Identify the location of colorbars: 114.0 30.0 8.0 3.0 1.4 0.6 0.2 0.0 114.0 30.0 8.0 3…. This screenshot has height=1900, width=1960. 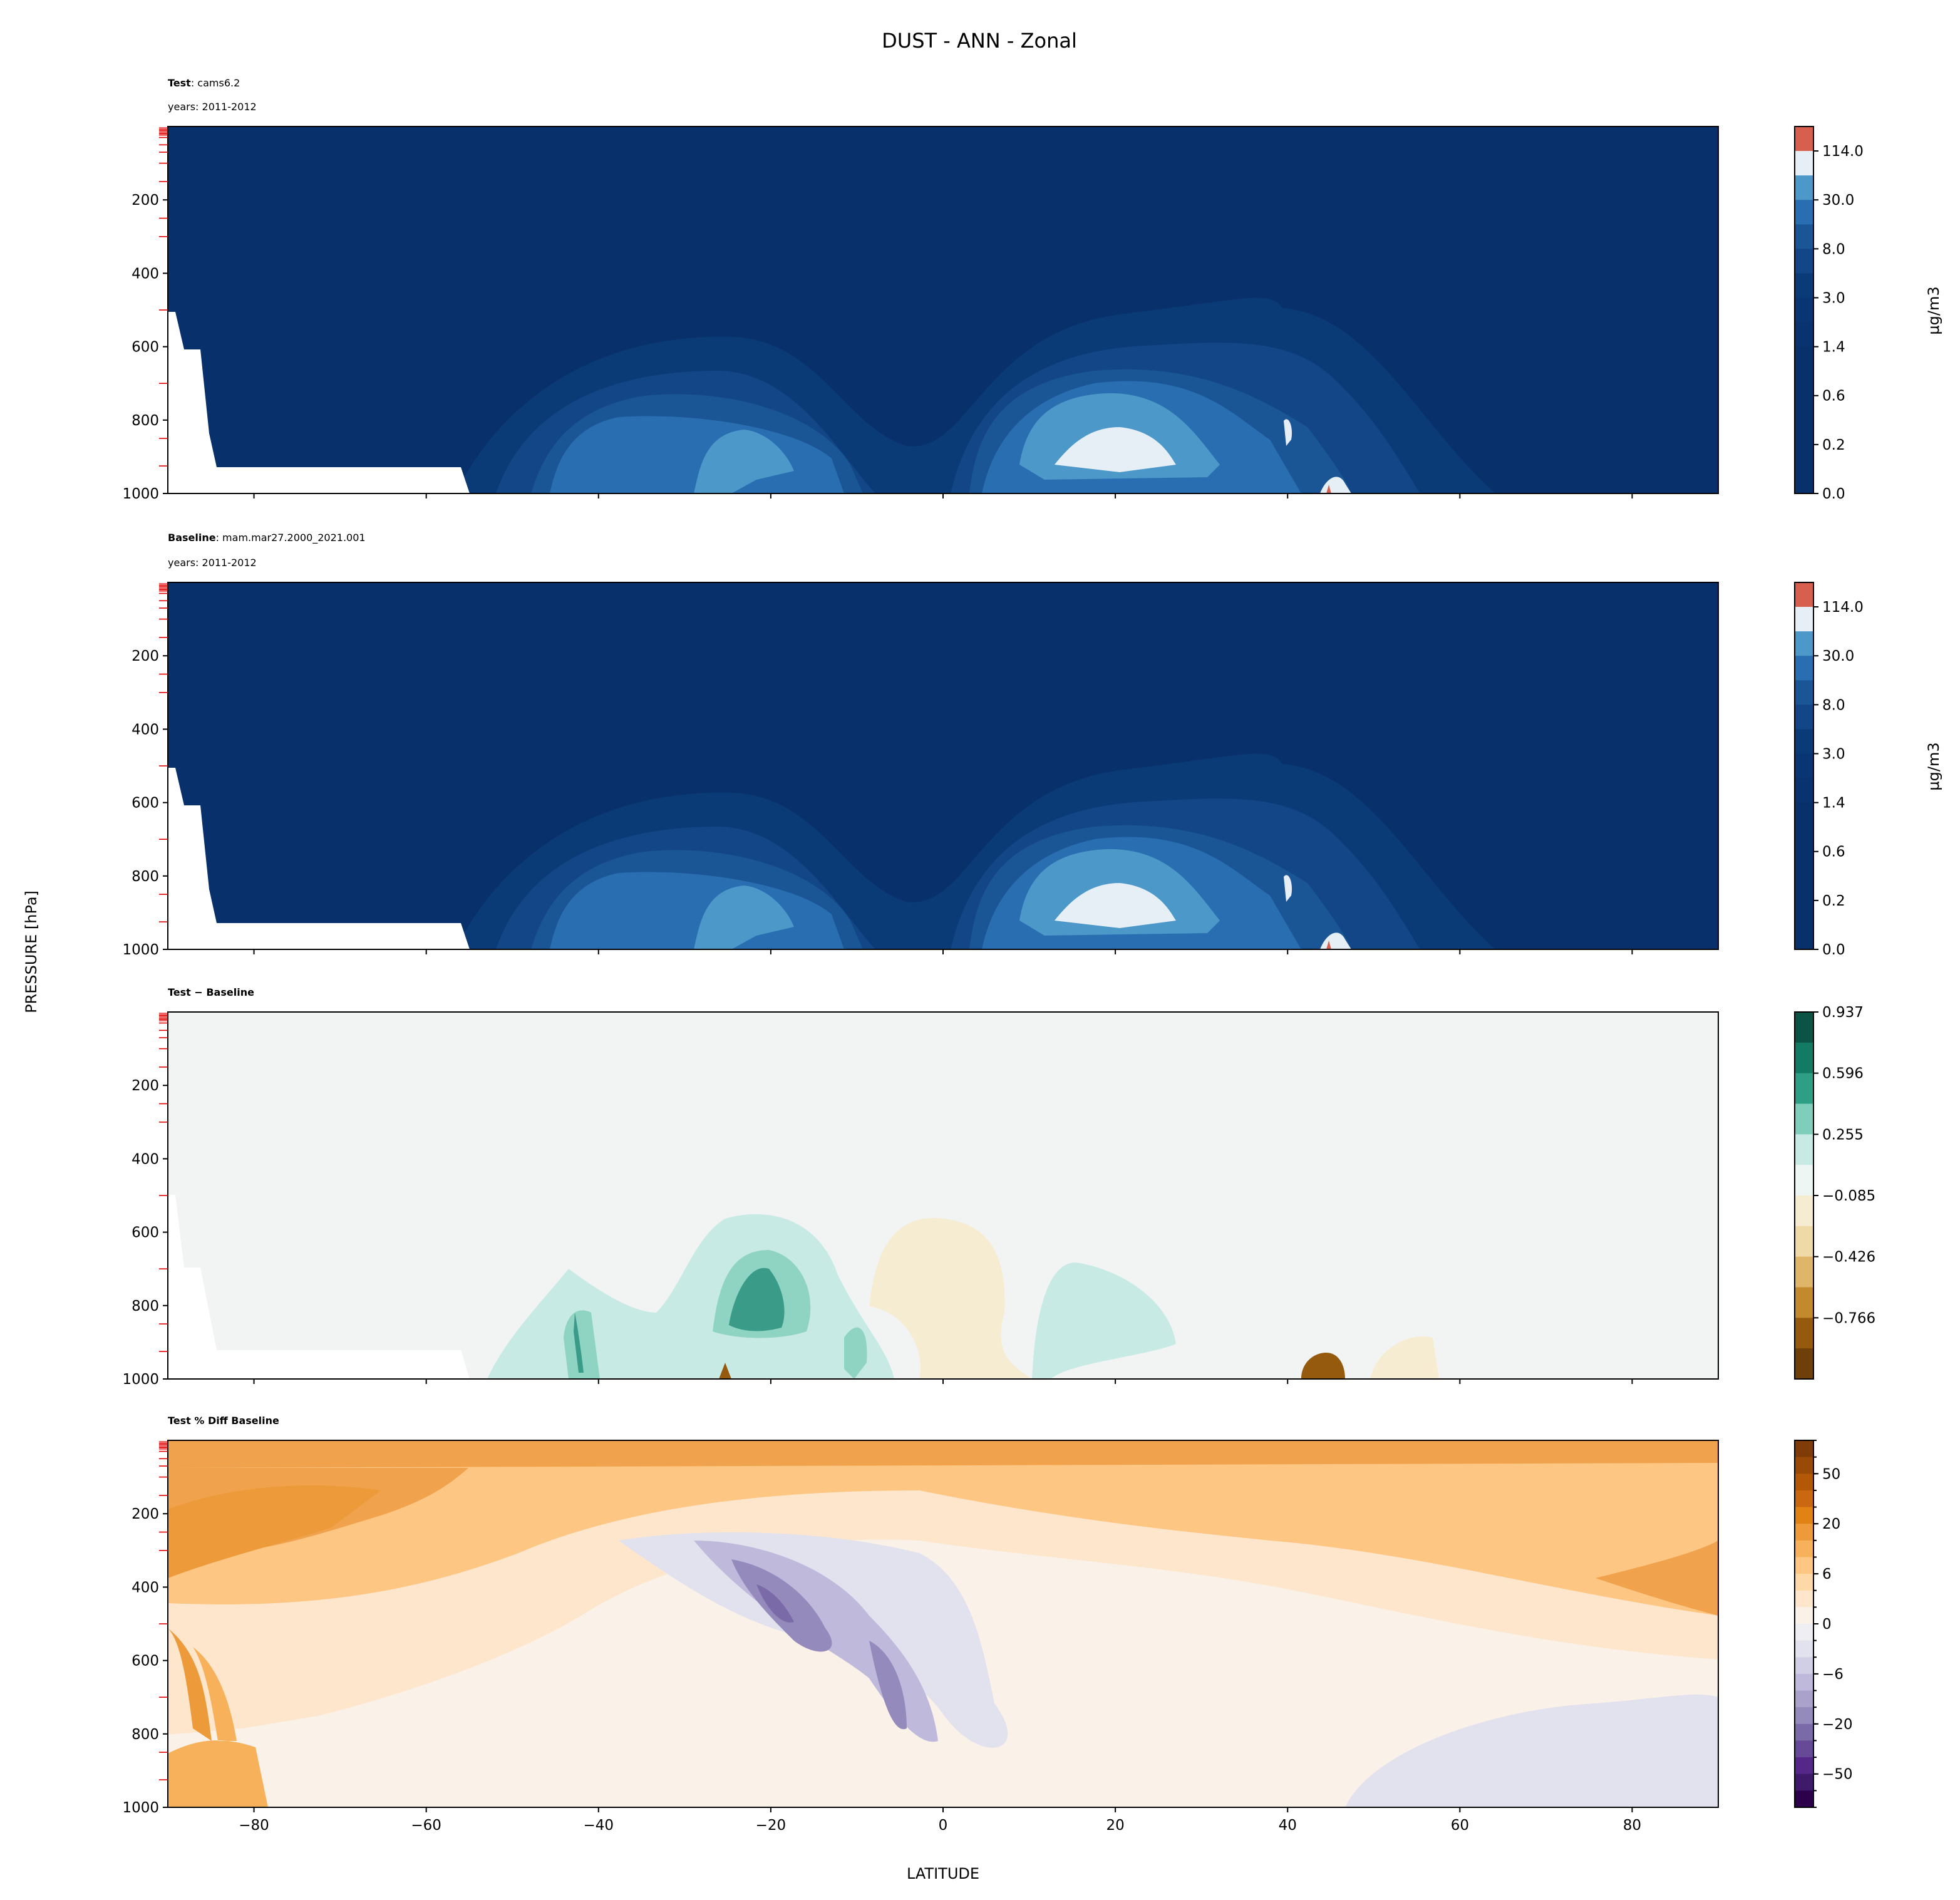
(1834, 967).